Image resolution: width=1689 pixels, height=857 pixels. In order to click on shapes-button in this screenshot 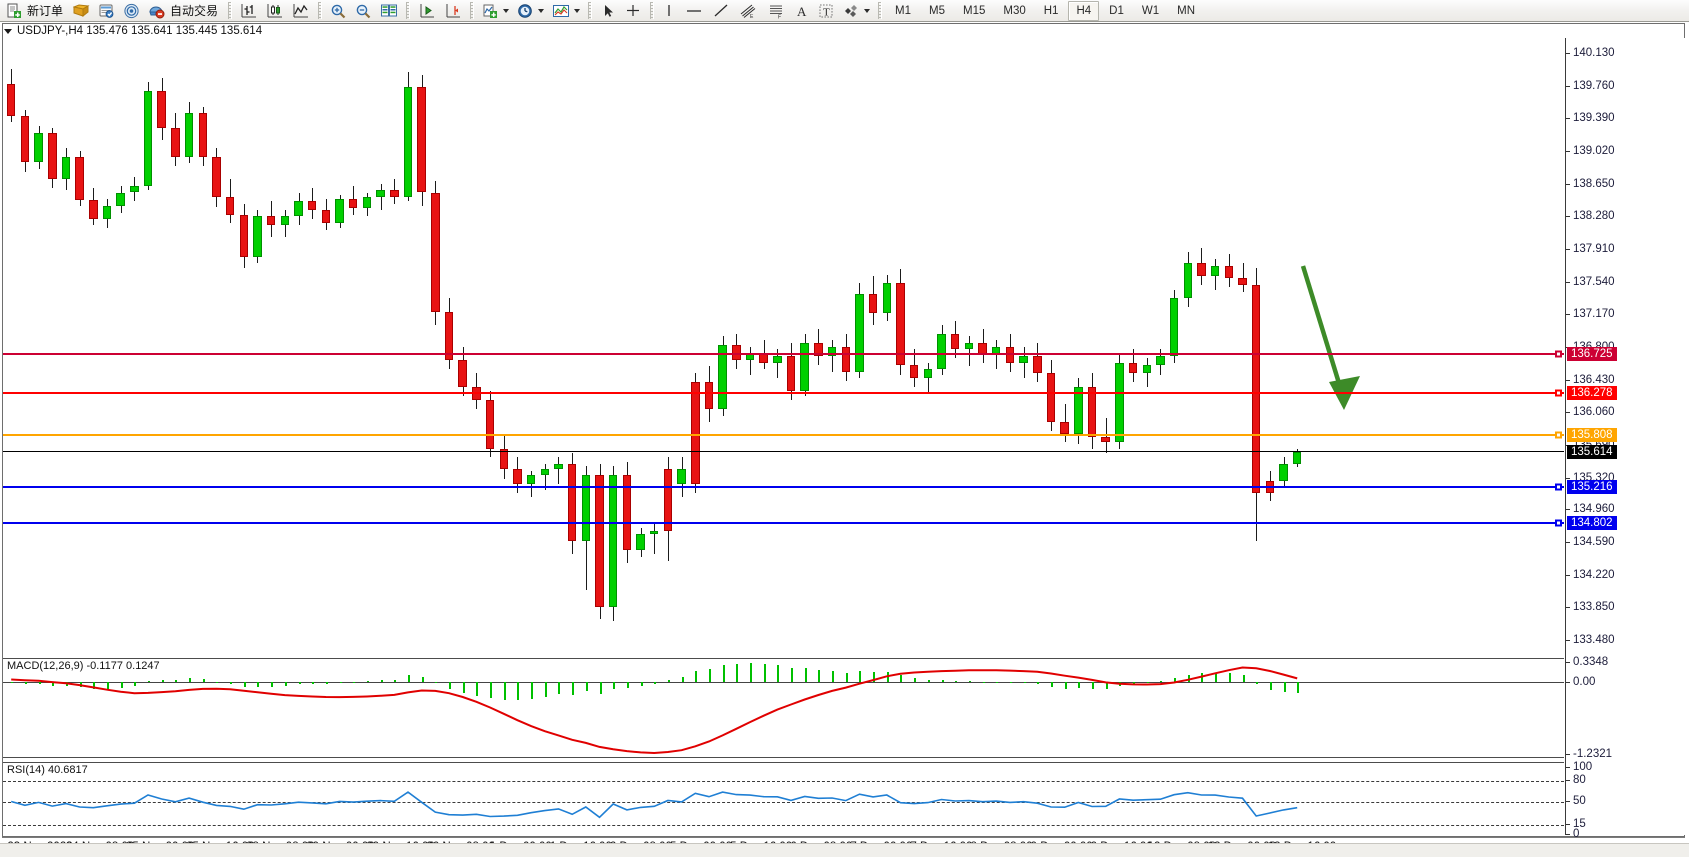, I will do `click(856, 11)`.